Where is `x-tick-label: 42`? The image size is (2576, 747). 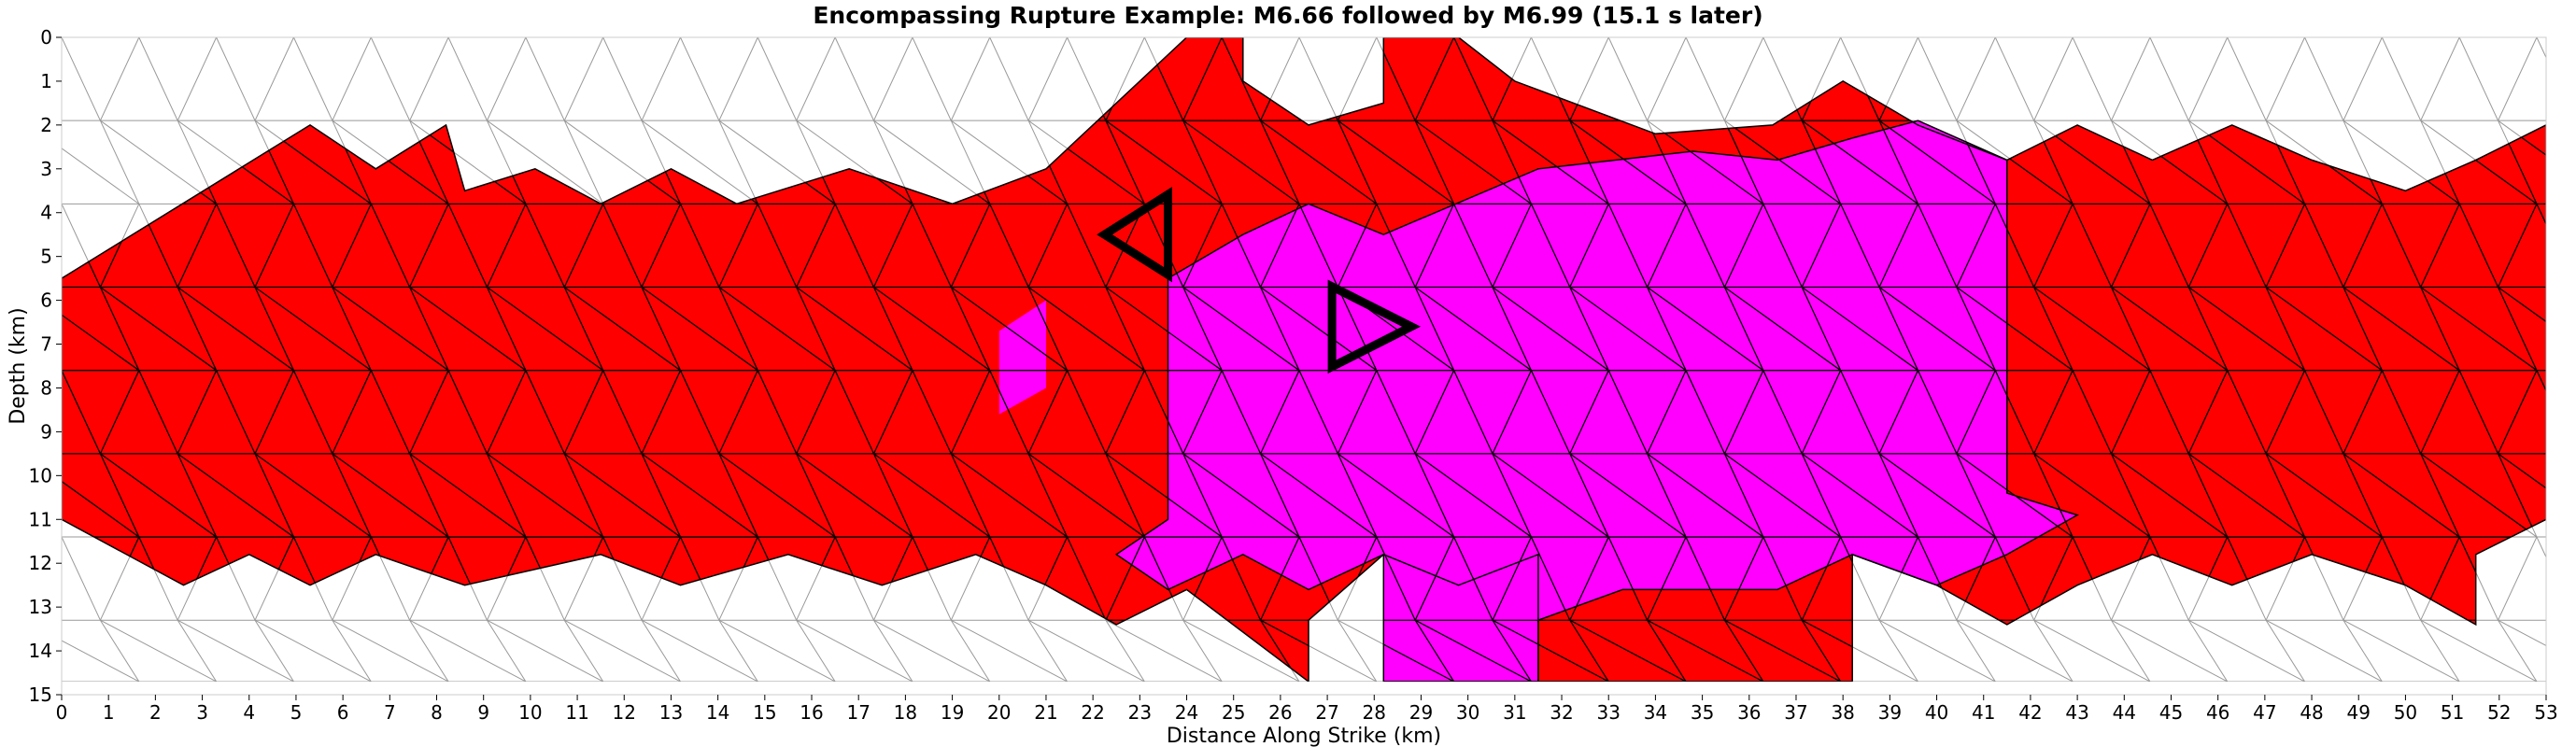 x-tick-label: 42 is located at coordinates (2030, 712).